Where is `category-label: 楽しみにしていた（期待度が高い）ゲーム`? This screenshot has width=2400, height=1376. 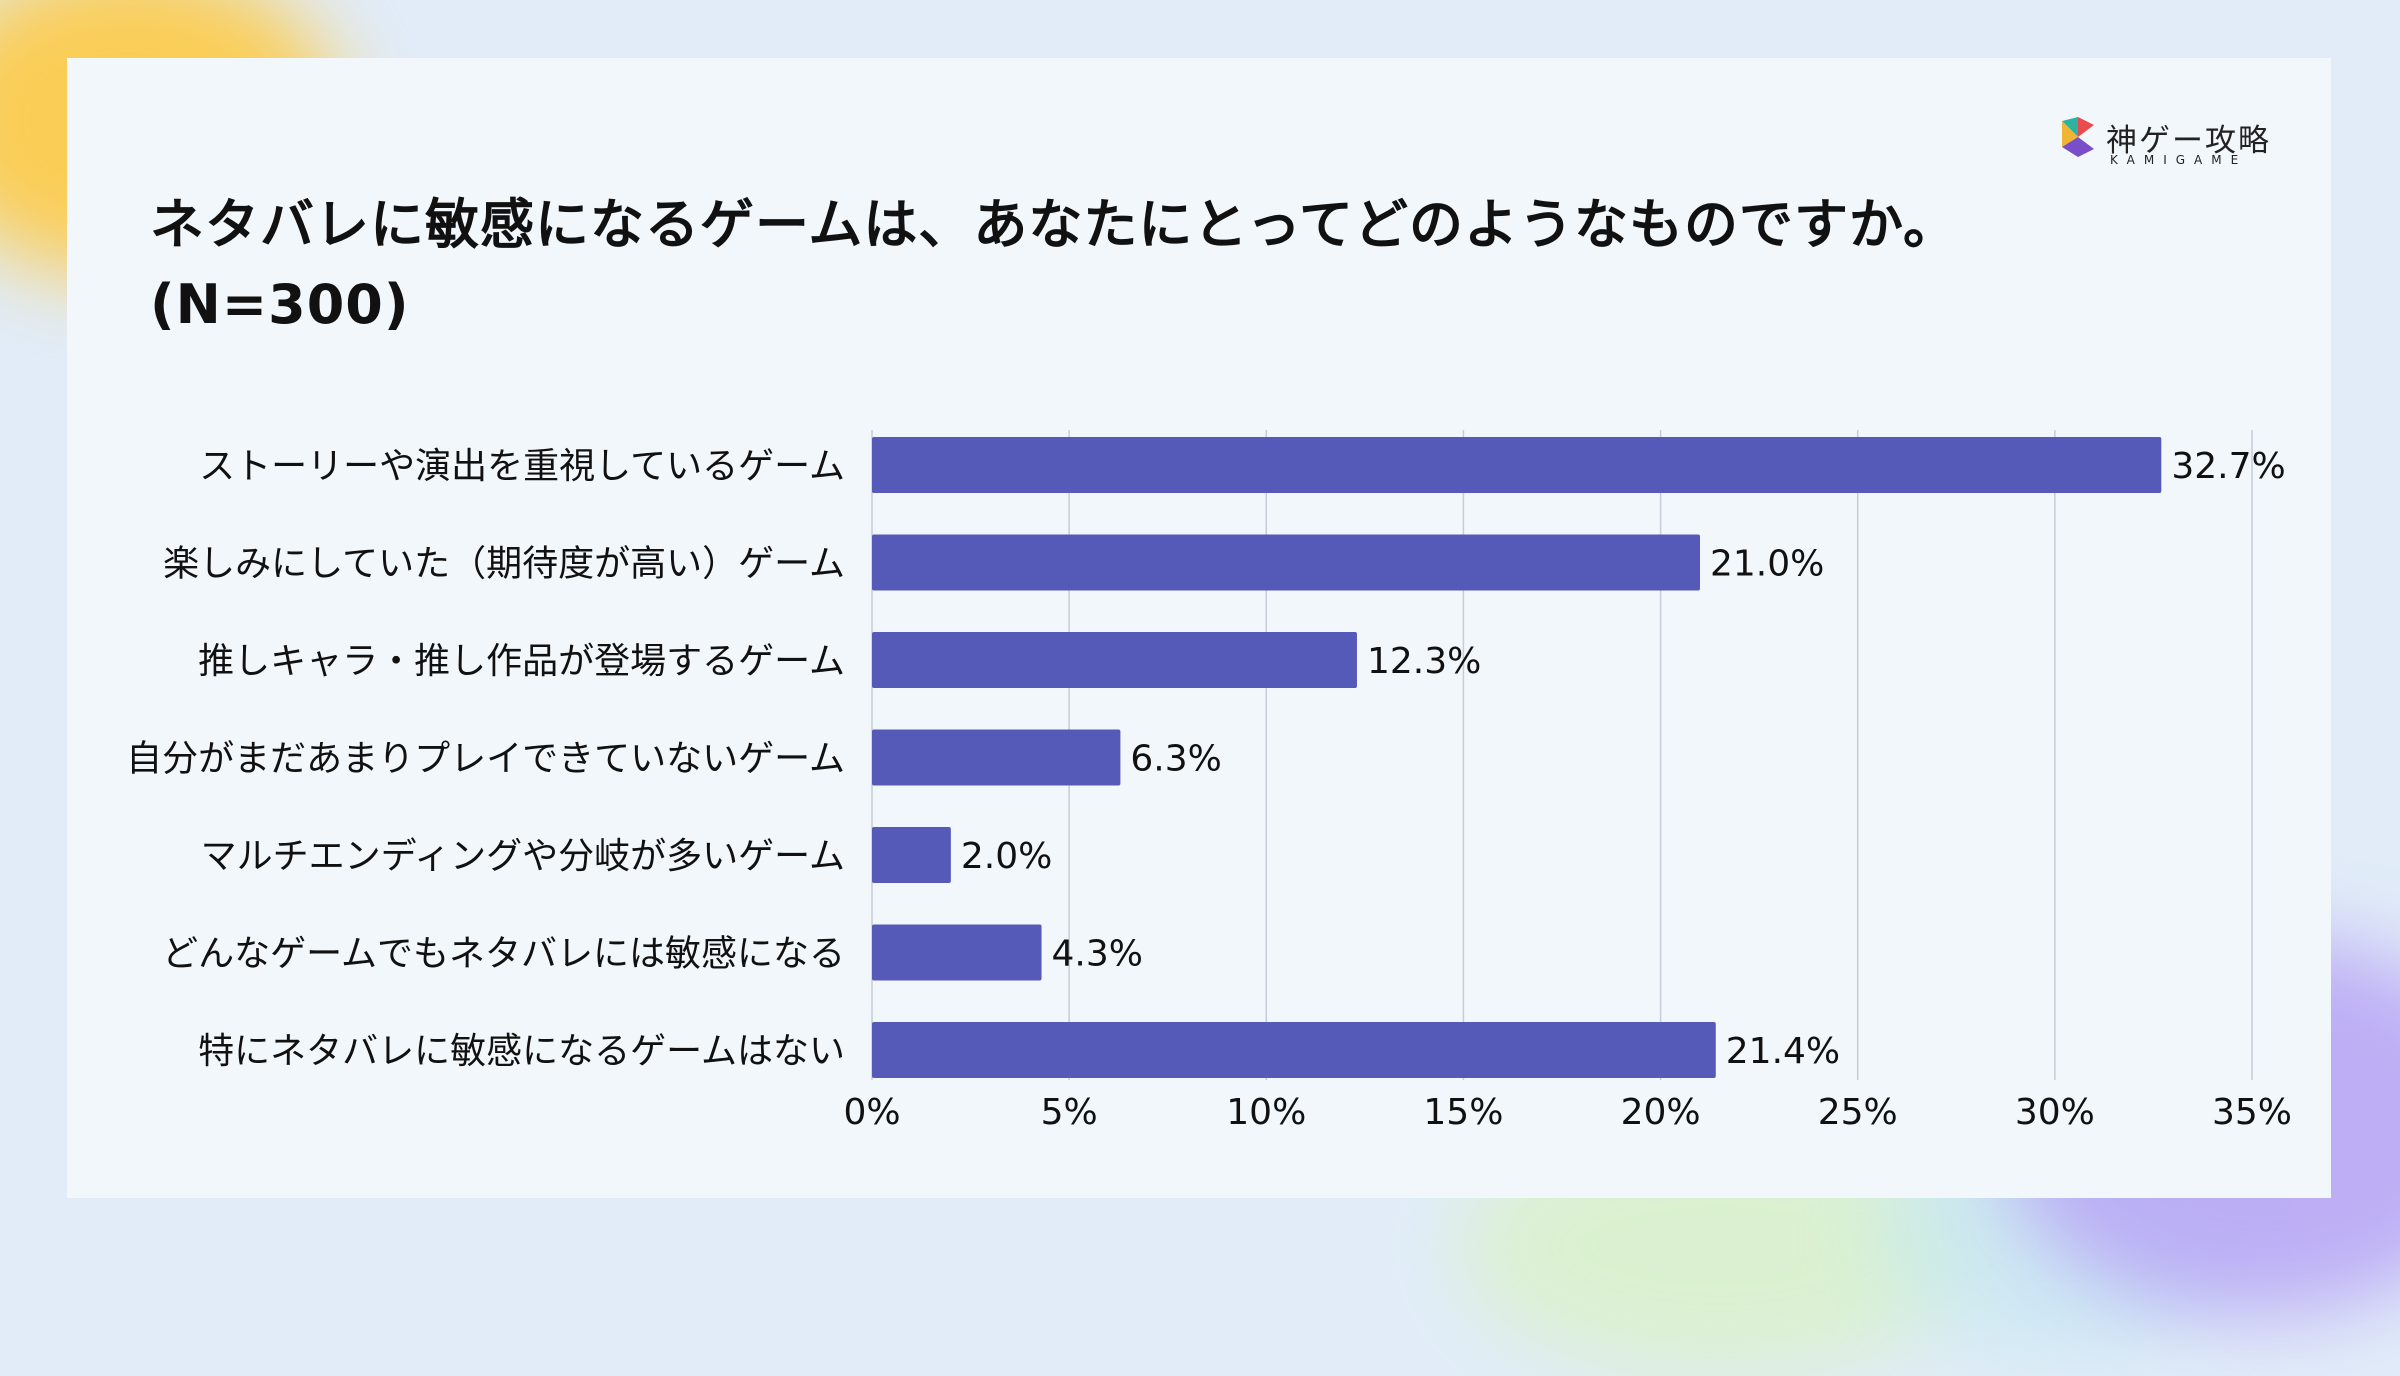 category-label: 楽しみにしていた（期待度が高い）ゲーム is located at coordinates (504, 564).